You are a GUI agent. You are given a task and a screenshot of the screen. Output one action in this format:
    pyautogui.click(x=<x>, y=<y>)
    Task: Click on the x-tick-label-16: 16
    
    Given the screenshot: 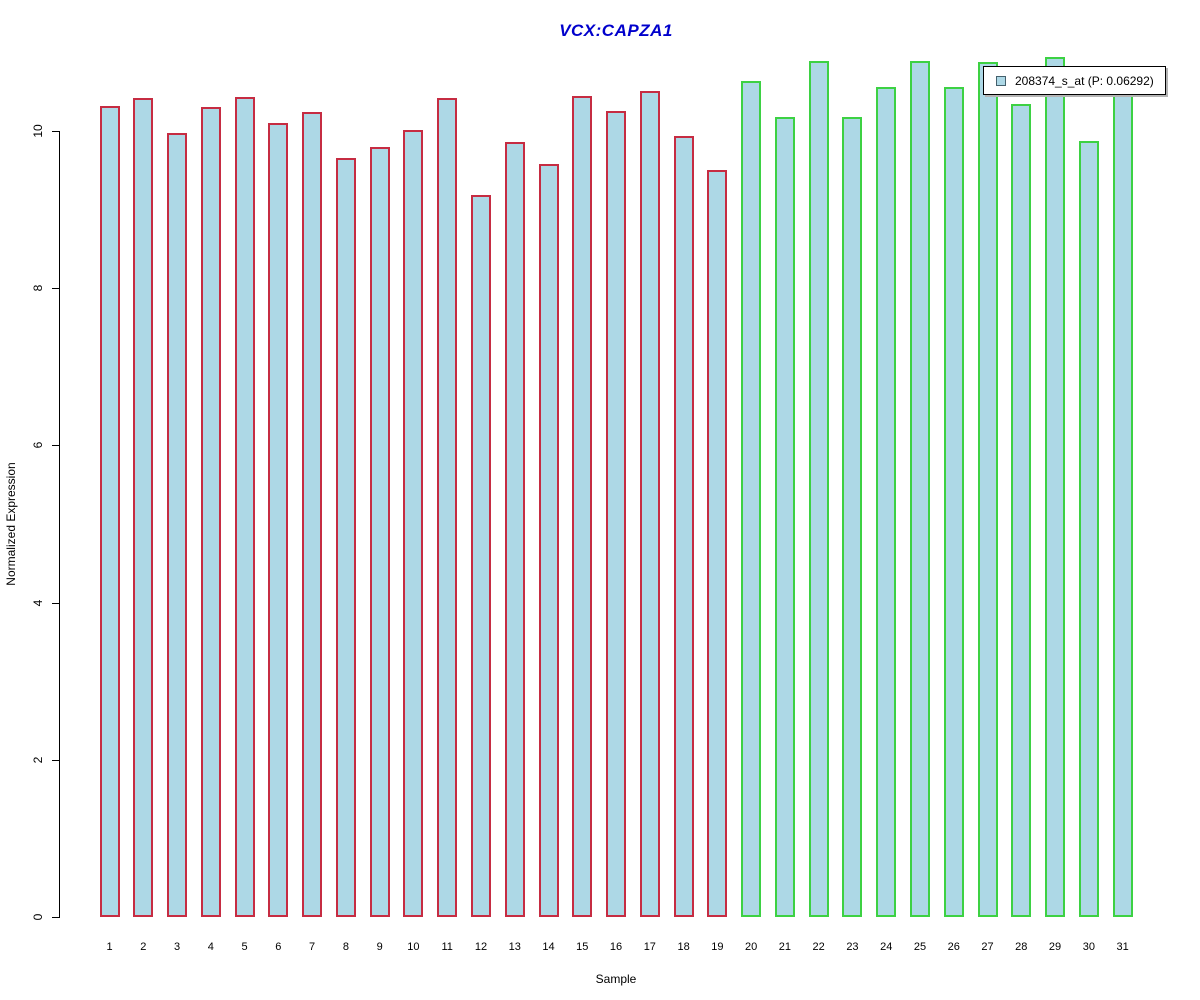 What is the action you would take?
    pyautogui.click(x=616, y=947)
    